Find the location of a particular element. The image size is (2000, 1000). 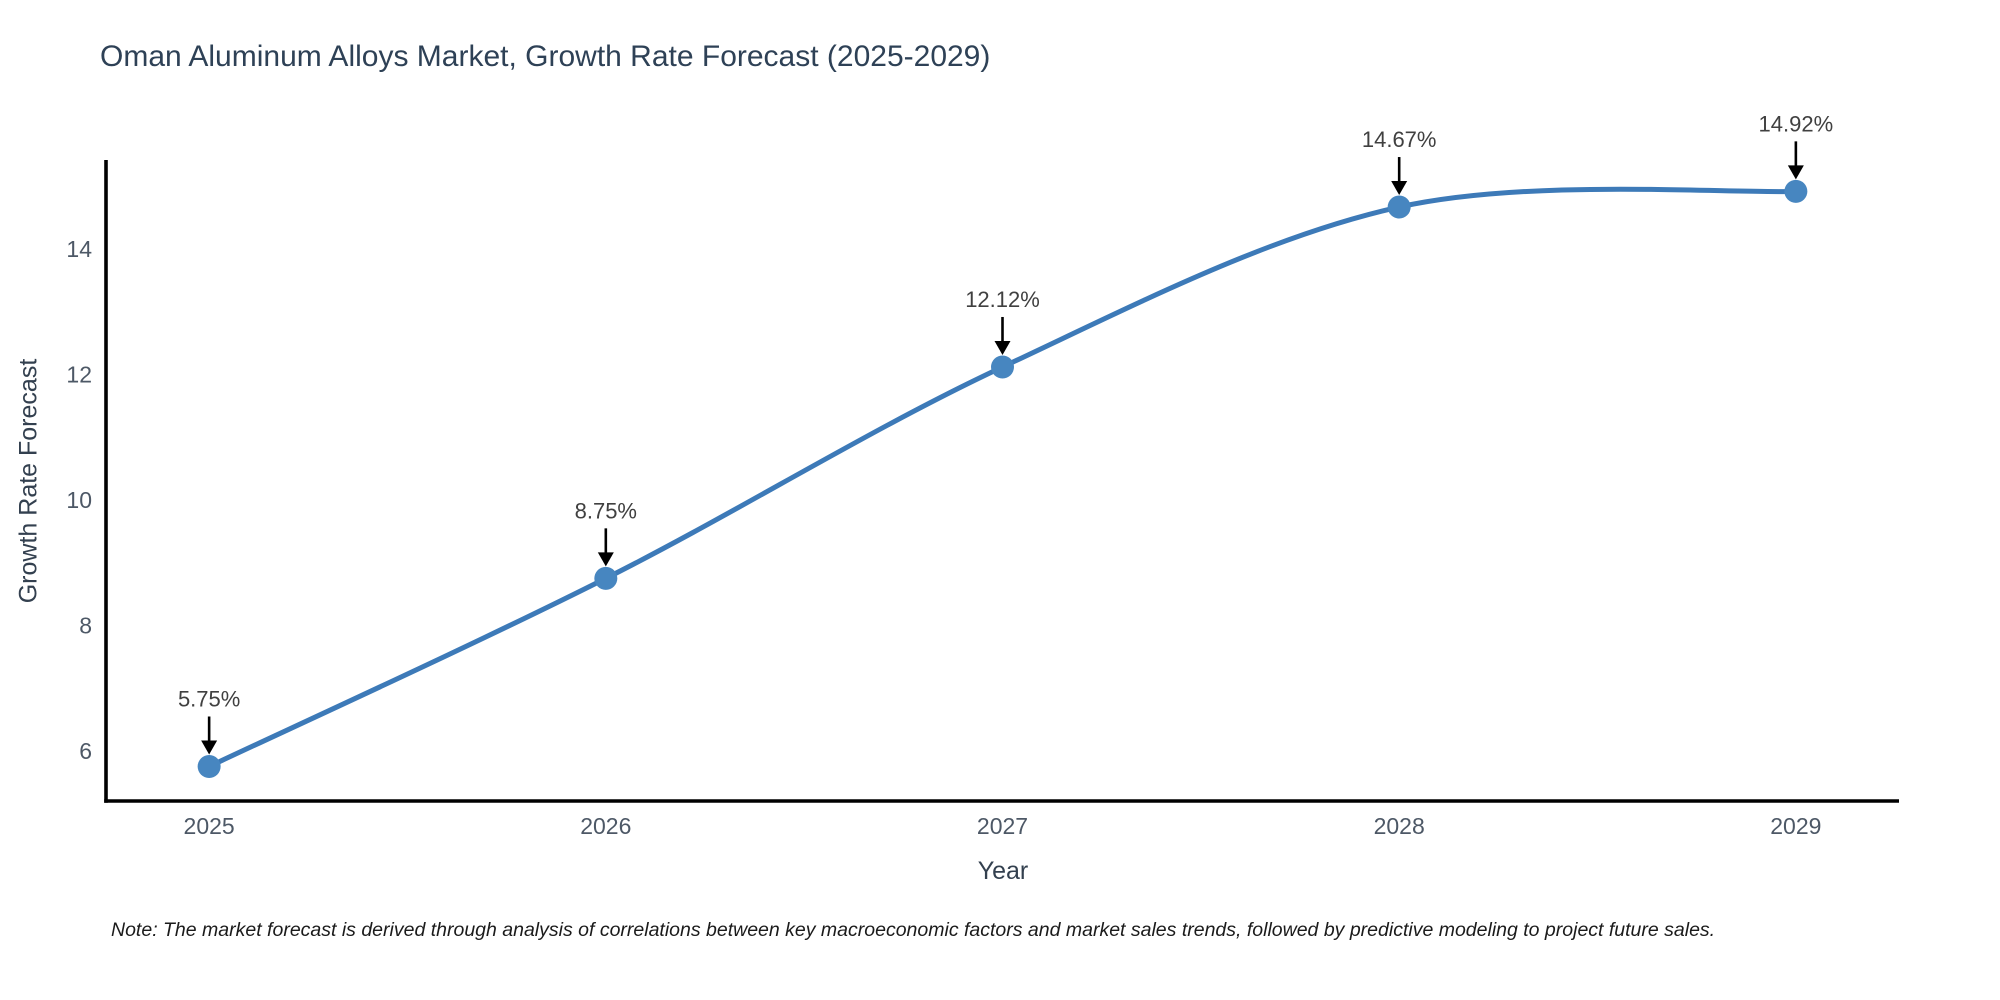

x-tick-label: 2026 is located at coordinates (605, 826).